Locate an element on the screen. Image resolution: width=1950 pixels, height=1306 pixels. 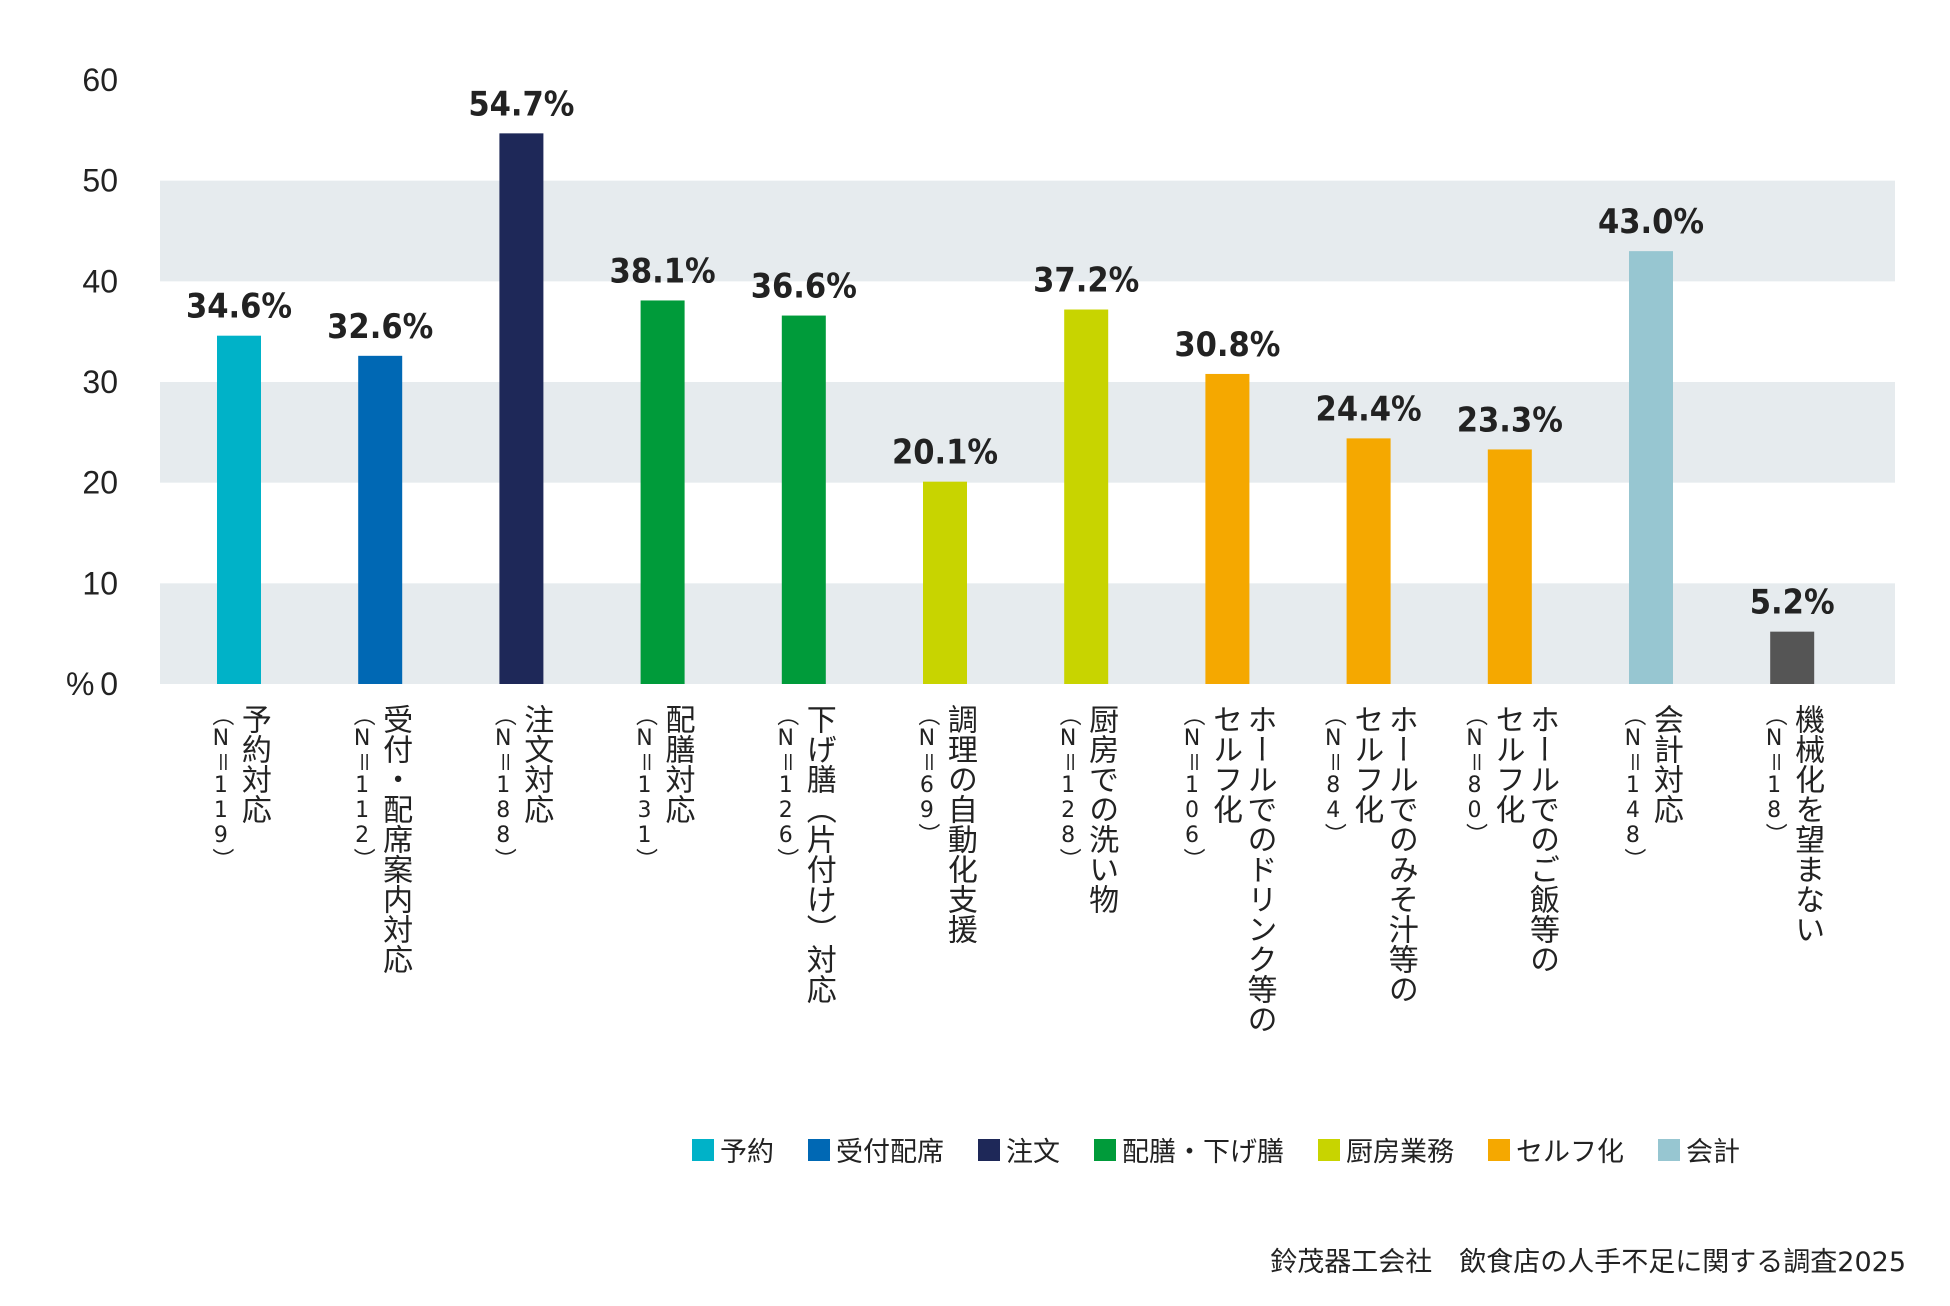
y-tick-label: 30 is located at coordinates (100, 382).